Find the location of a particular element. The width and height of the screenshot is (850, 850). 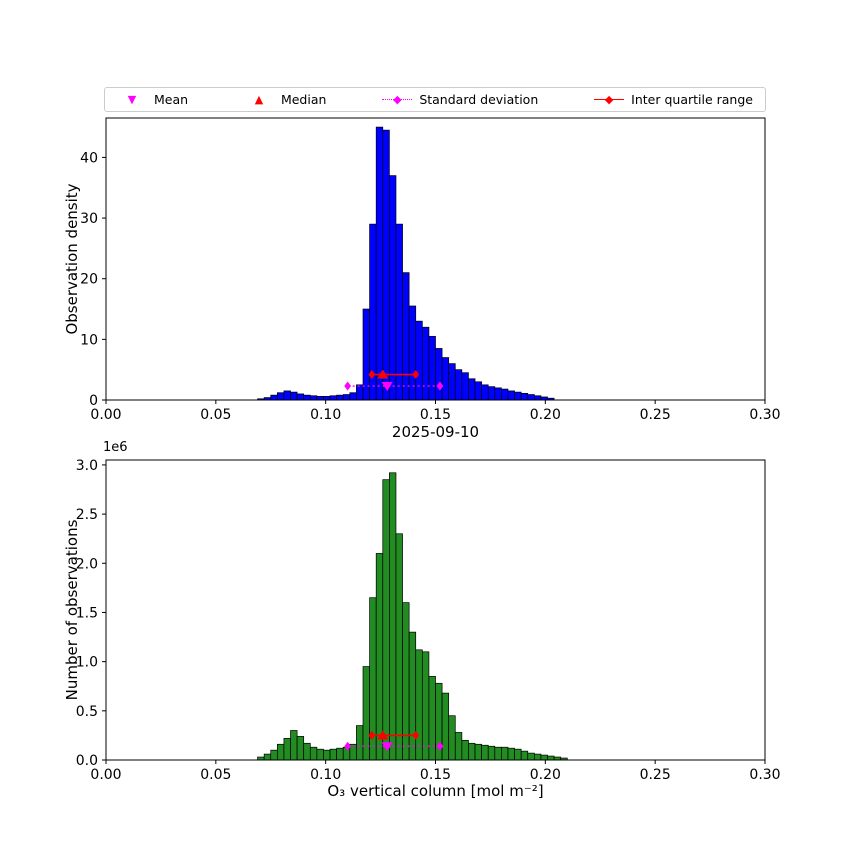

svg-text: 2.5 is located at coordinates (87, 515).